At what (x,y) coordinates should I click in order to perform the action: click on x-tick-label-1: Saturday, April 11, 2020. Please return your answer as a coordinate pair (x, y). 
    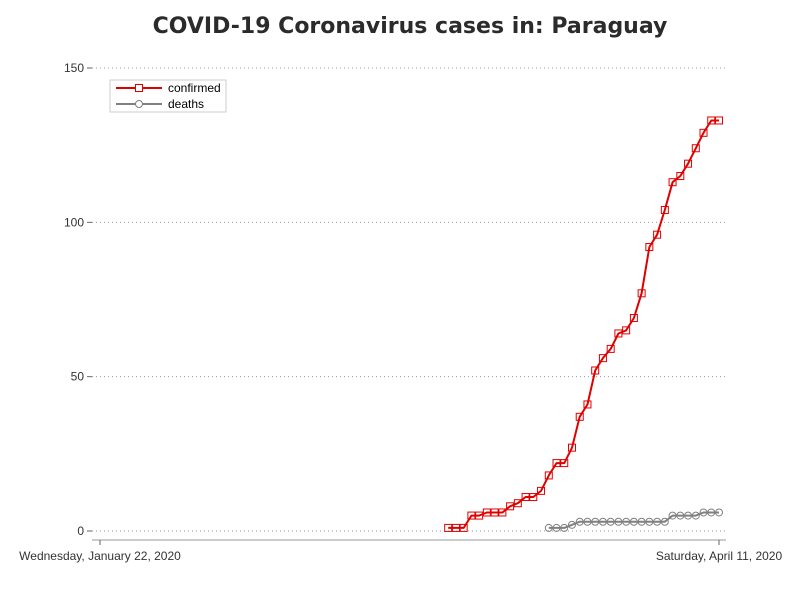
    Looking at the image, I should click on (719, 556).